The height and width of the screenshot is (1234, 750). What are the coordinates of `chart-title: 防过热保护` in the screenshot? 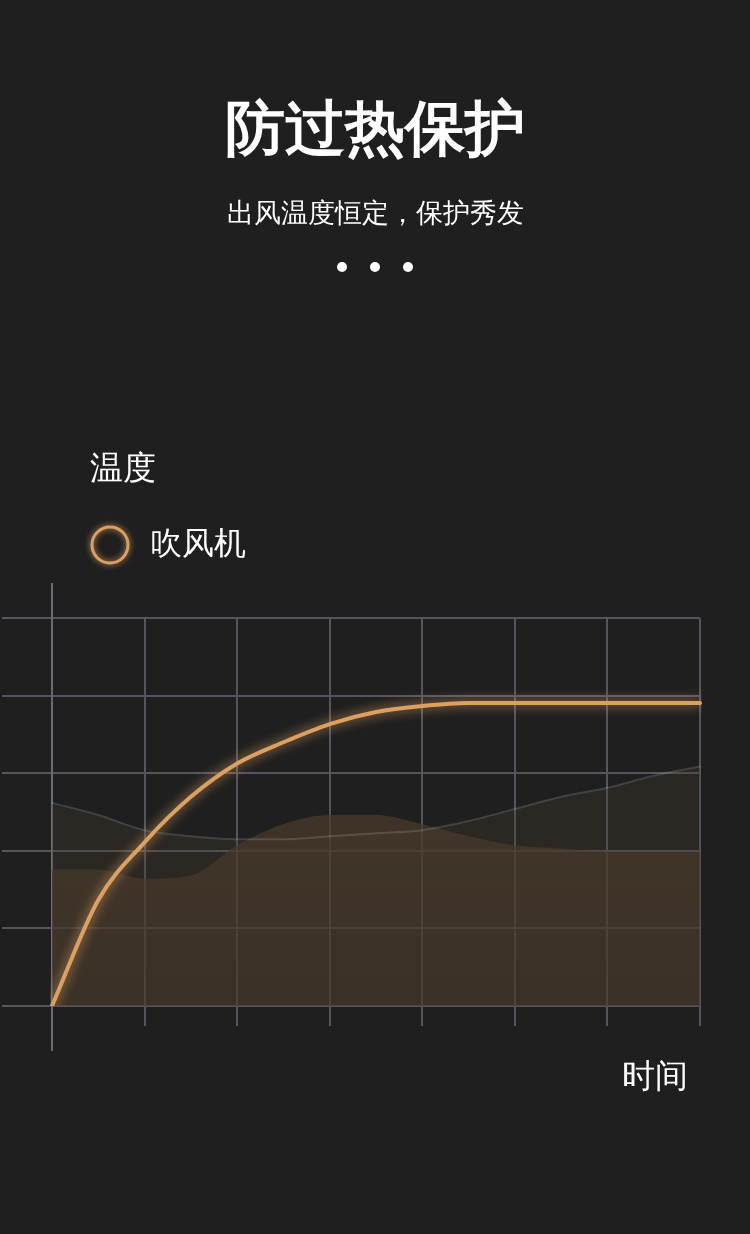 It's located at (375, 128).